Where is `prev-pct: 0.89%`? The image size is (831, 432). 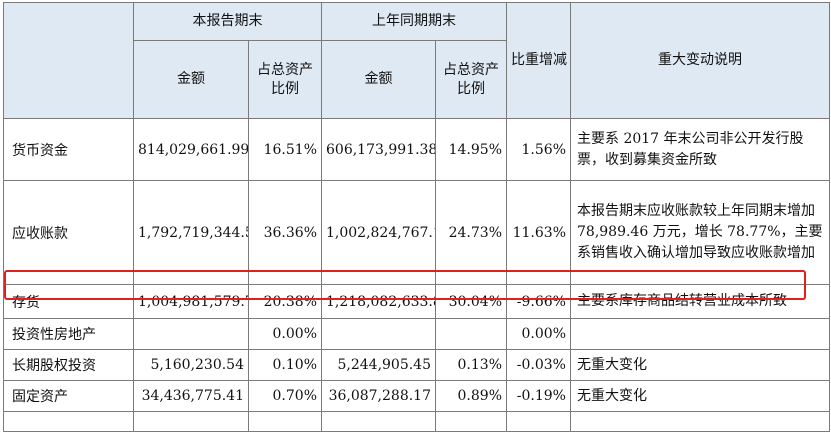 prev-pct: 0.89% is located at coordinates (471, 396).